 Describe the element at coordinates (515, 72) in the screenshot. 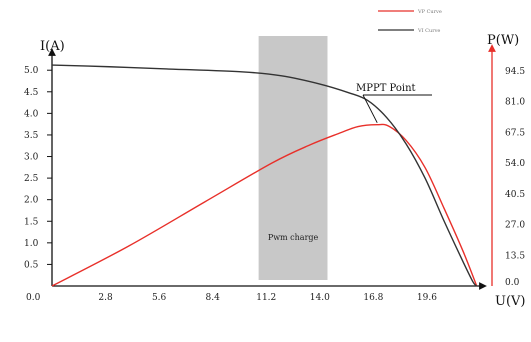

I see `y-right-tick-label: 94.5` at that location.